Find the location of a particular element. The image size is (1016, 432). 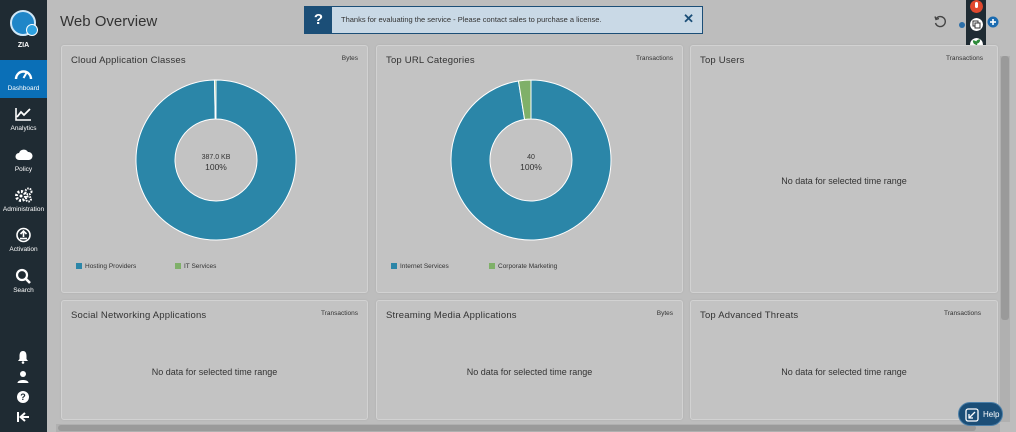

sidebar-item-label: Analytics is located at coordinates (23, 128).